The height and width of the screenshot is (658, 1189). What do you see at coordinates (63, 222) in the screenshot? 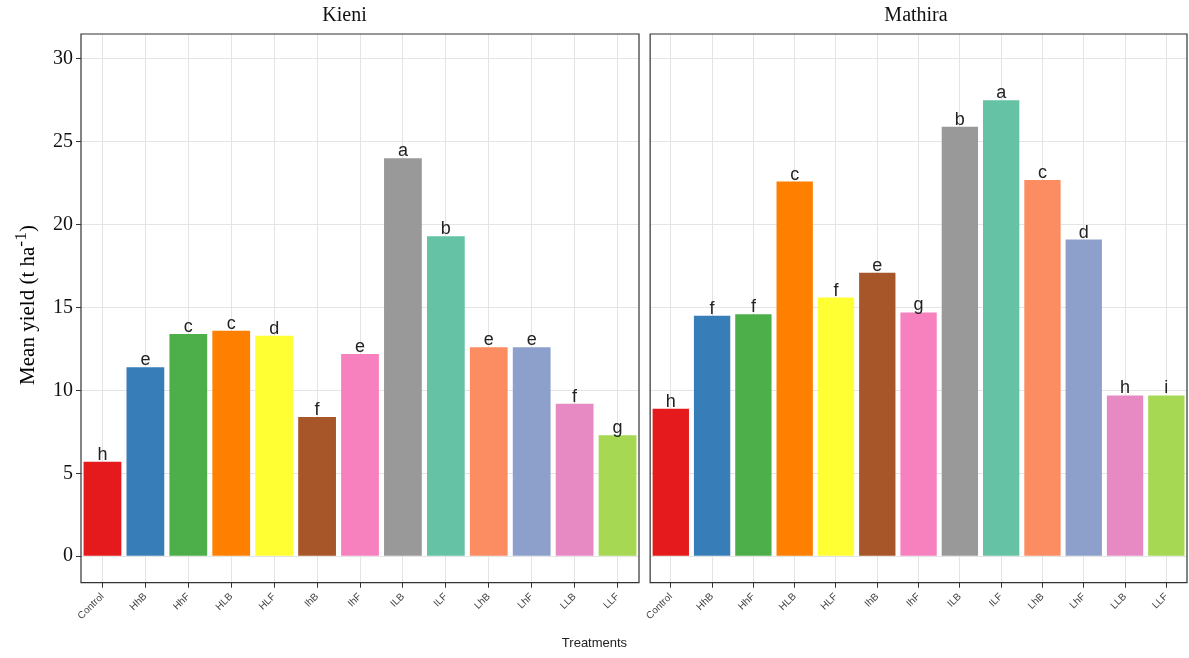
I see `y-tick-label: 20` at bounding box center [63, 222].